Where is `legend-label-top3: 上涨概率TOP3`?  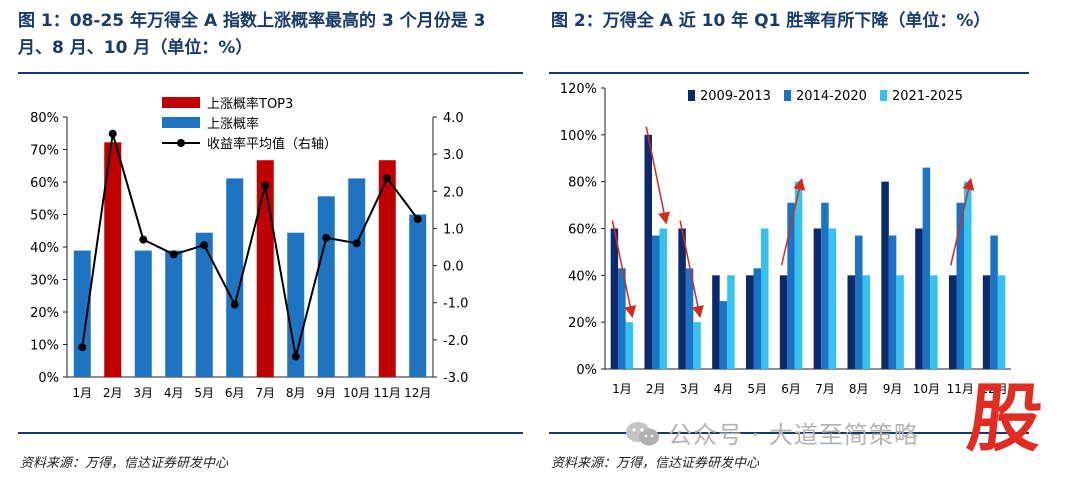
legend-label-top3: 上涨概率TOP3 is located at coordinates (250, 104).